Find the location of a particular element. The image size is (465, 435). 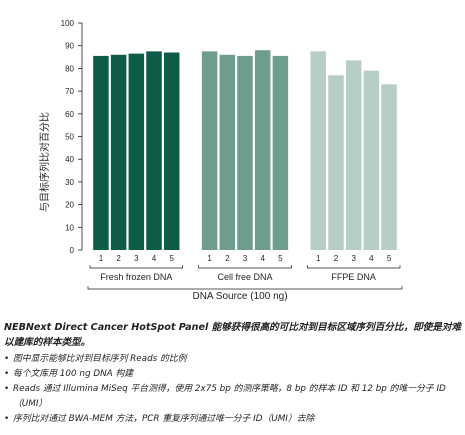

y-tick-label: 10 is located at coordinates (69, 227).